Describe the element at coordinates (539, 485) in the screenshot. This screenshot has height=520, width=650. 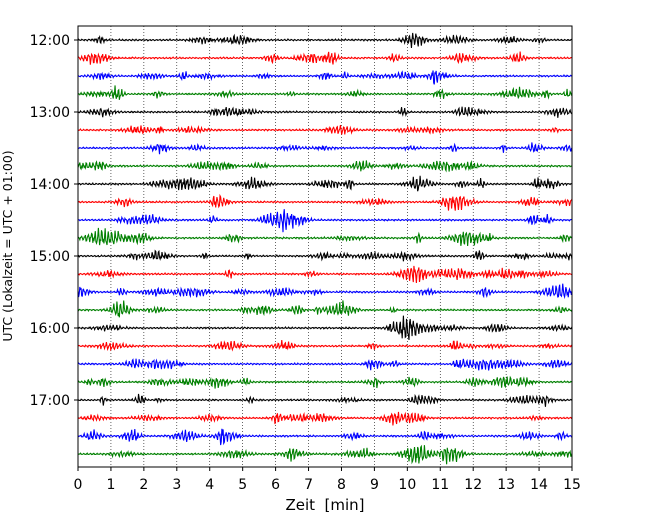
I see `x-tick-label-14: 14` at that location.